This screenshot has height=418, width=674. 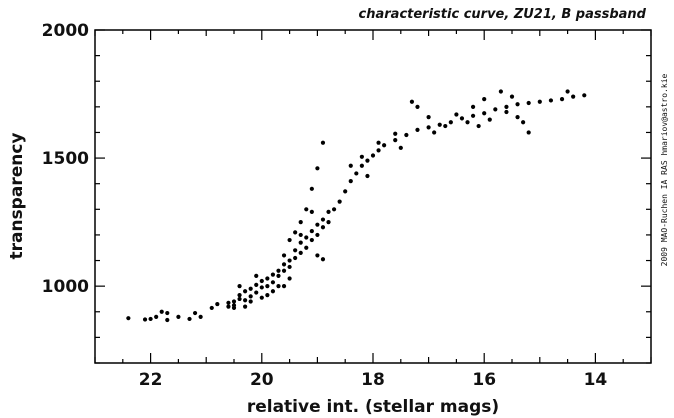 What do you see at coordinates (373, 380) in the screenshot?
I see `x-tick-label: 18` at bounding box center [373, 380].